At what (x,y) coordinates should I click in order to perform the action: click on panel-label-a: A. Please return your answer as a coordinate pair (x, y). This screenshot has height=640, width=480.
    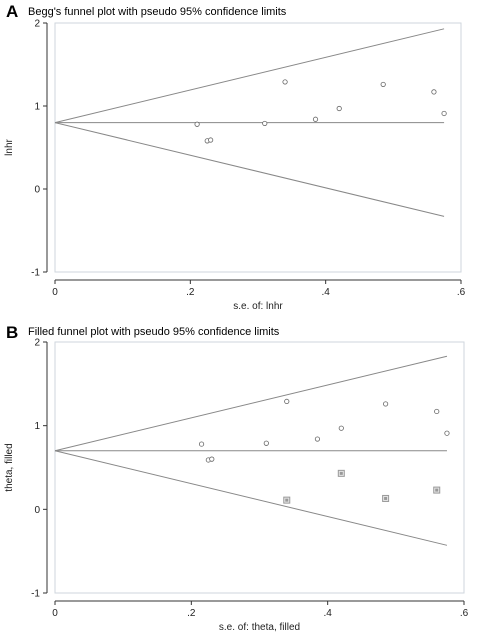
    Looking at the image, I should click on (12, 11).